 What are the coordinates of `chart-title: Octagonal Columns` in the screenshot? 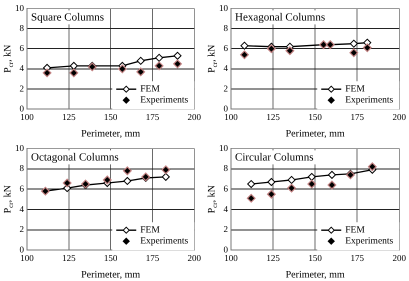 It's located at (75, 157).